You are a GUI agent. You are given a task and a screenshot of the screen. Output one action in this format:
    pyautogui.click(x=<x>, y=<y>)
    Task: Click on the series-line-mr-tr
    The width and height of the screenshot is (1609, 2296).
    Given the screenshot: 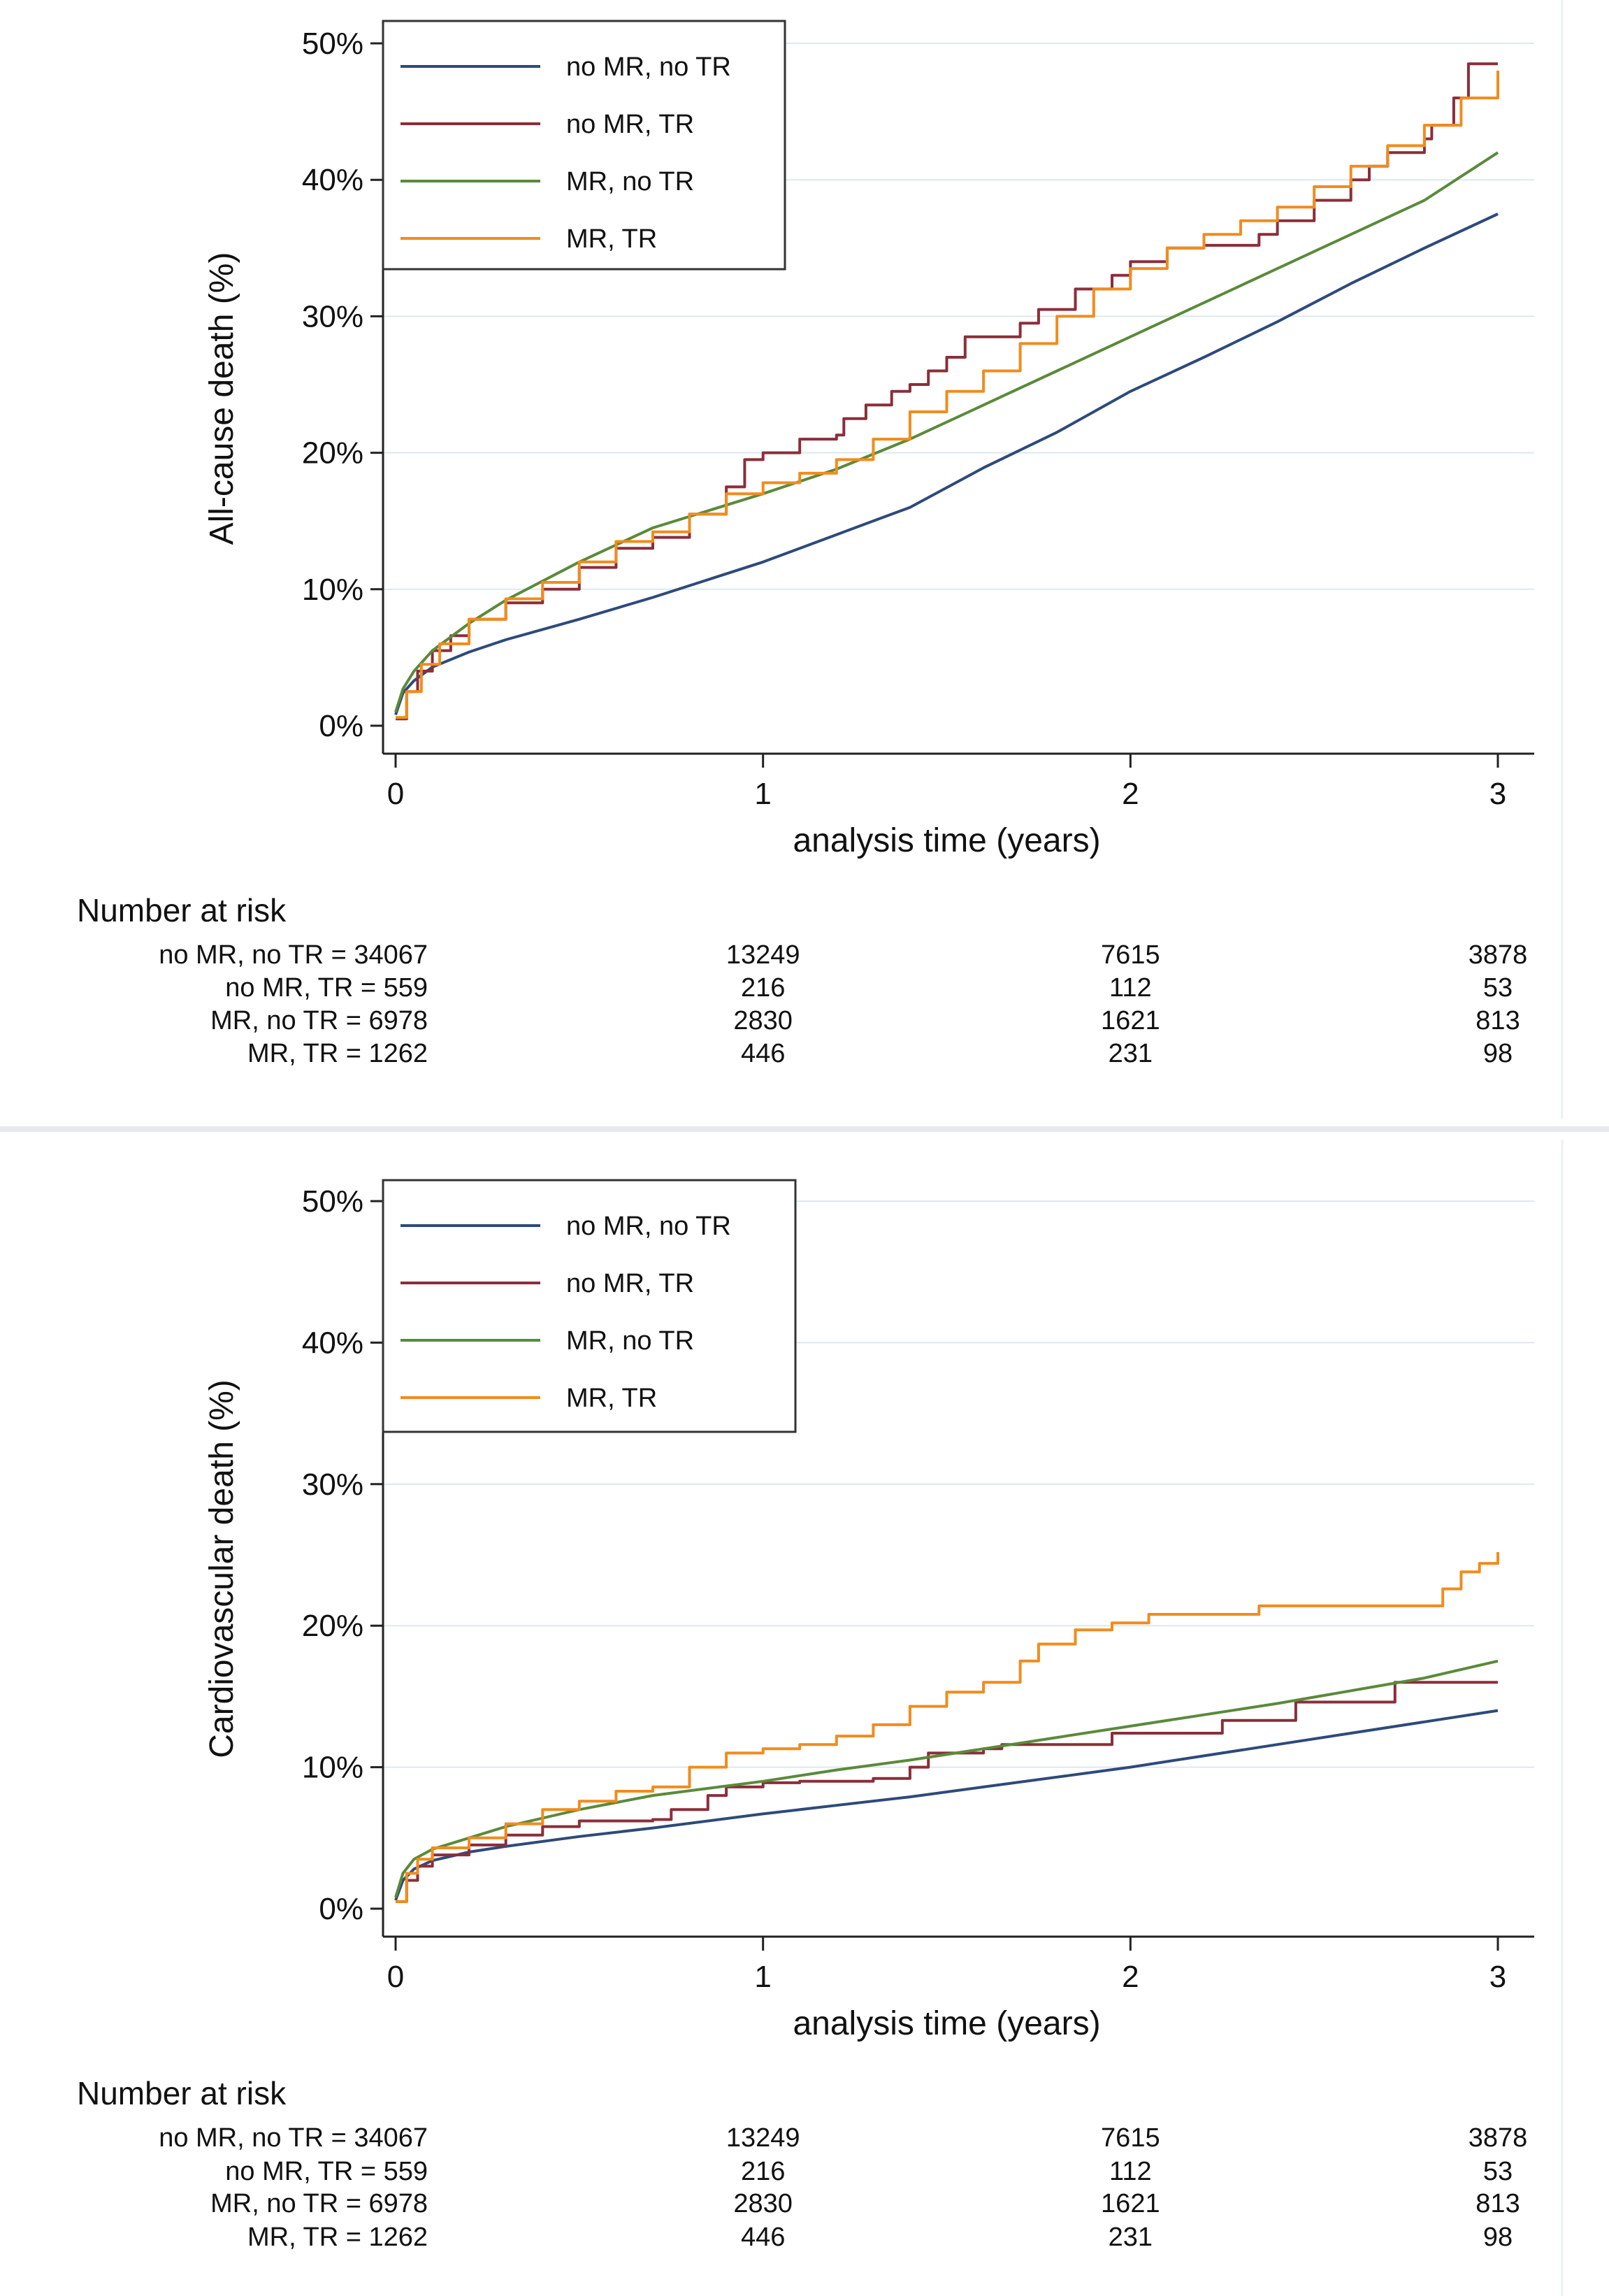 What is the action you would take?
    pyautogui.click(x=947, y=1727)
    